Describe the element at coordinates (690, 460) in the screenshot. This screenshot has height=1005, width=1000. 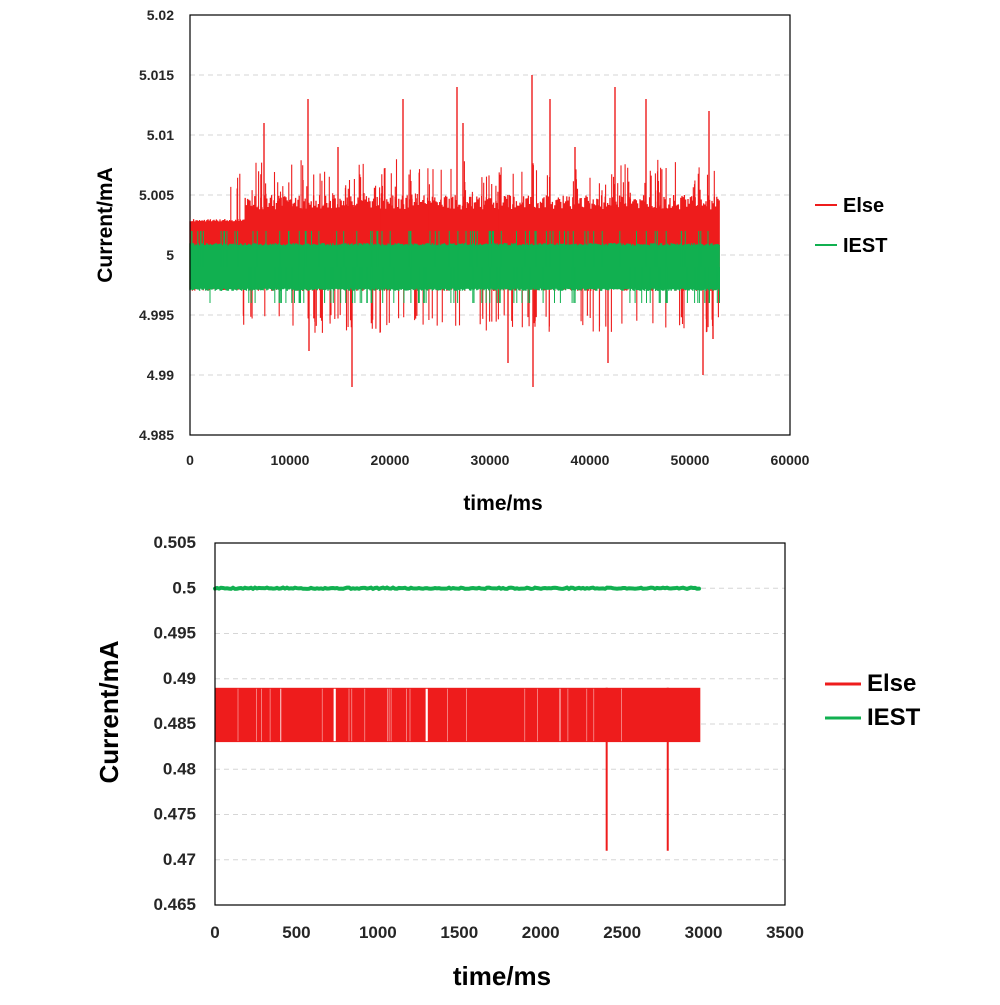
I see `x-tick-label: 50000` at that location.